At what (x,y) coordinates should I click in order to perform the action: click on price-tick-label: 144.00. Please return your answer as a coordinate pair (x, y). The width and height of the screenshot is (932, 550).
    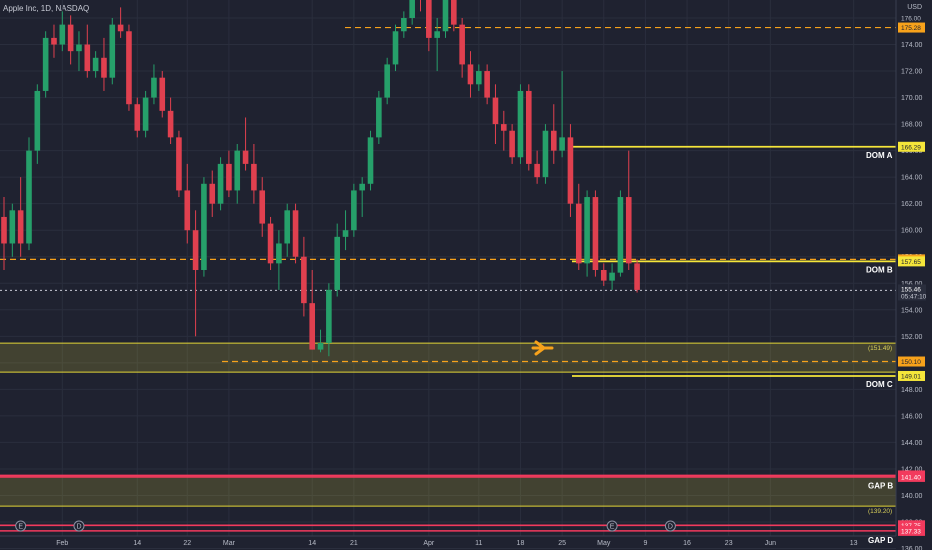
    Looking at the image, I should click on (912, 443).